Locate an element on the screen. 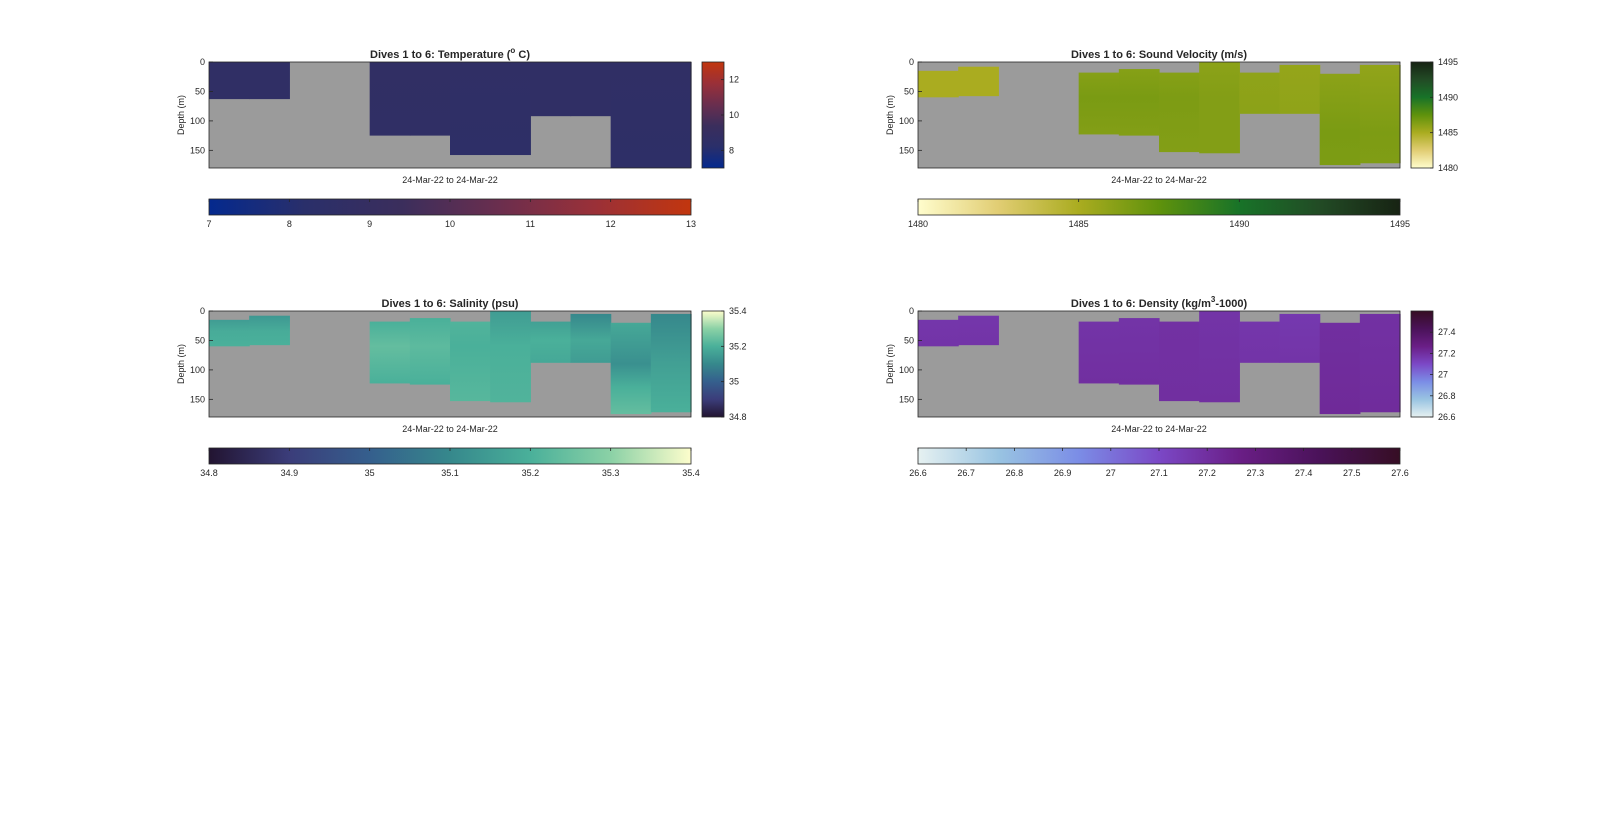 This screenshot has width=1600, height=830. colorbar-tick-label: 9 is located at coordinates (369, 224).